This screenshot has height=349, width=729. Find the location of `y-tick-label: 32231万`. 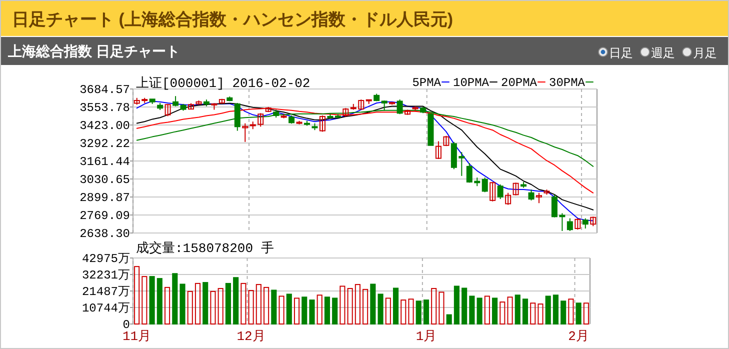

y-tick-label: 32231万 is located at coordinates (106, 275).